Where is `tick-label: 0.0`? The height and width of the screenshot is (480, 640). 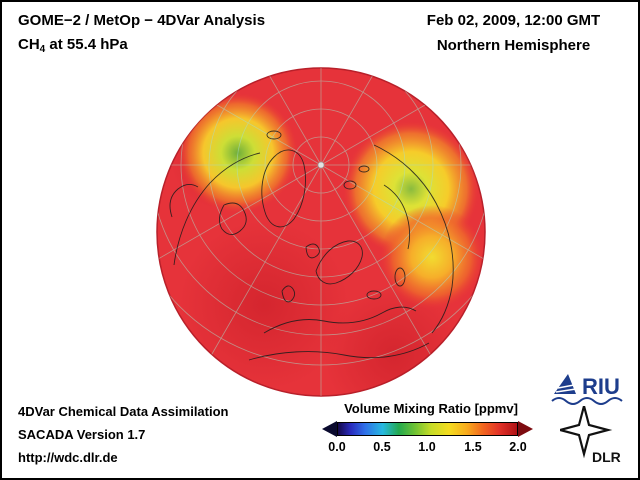 tick-label: 0.0 is located at coordinates (337, 447).